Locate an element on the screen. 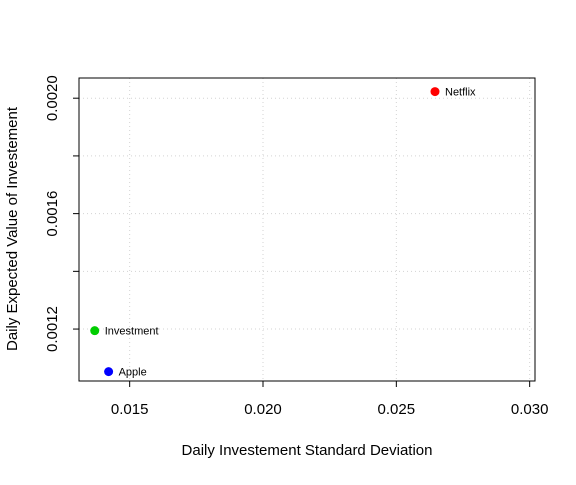 The width and height of the screenshot is (576, 485). x-tick-label: 0.020 is located at coordinates (263, 409).